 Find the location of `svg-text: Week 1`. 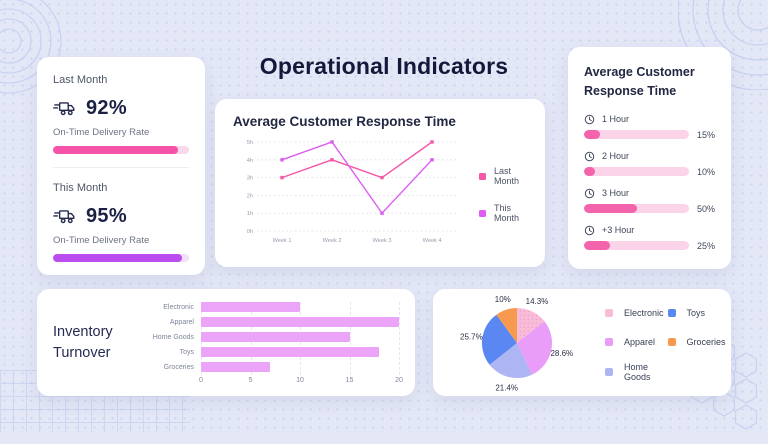

svg-text: Week 1 is located at coordinates (282, 241).